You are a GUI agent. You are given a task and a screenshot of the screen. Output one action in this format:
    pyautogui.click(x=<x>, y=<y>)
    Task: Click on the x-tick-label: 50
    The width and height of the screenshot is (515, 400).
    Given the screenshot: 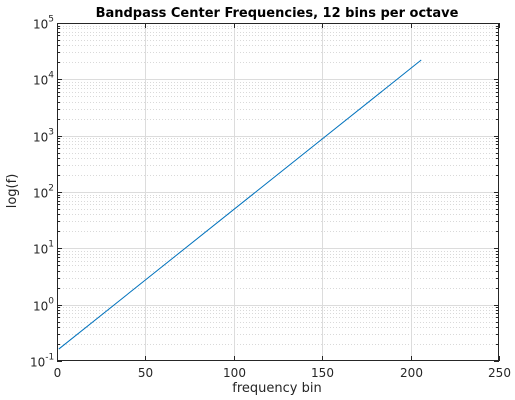 What is the action you would take?
    pyautogui.click(x=145, y=373)
    